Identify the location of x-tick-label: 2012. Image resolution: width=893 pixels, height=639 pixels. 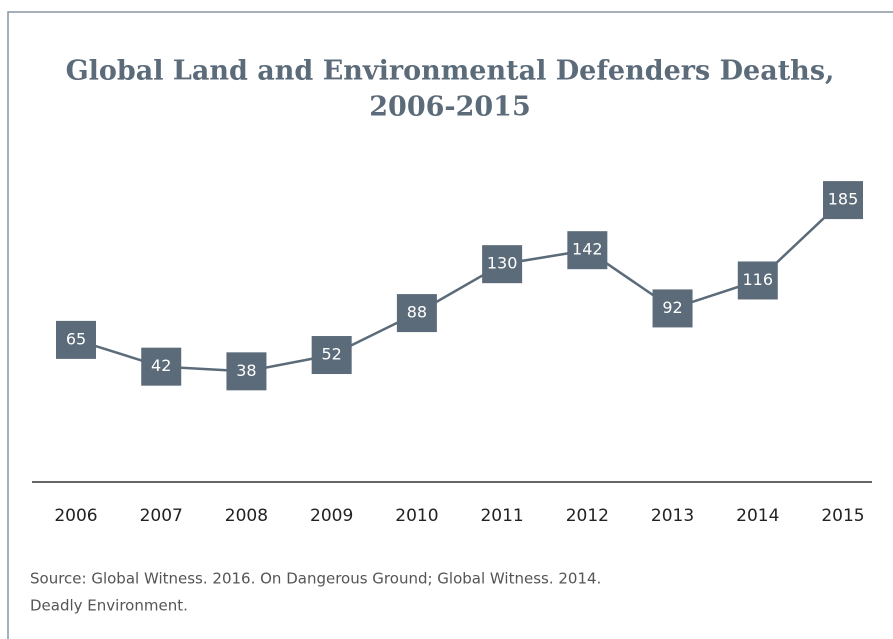
(587, 516).